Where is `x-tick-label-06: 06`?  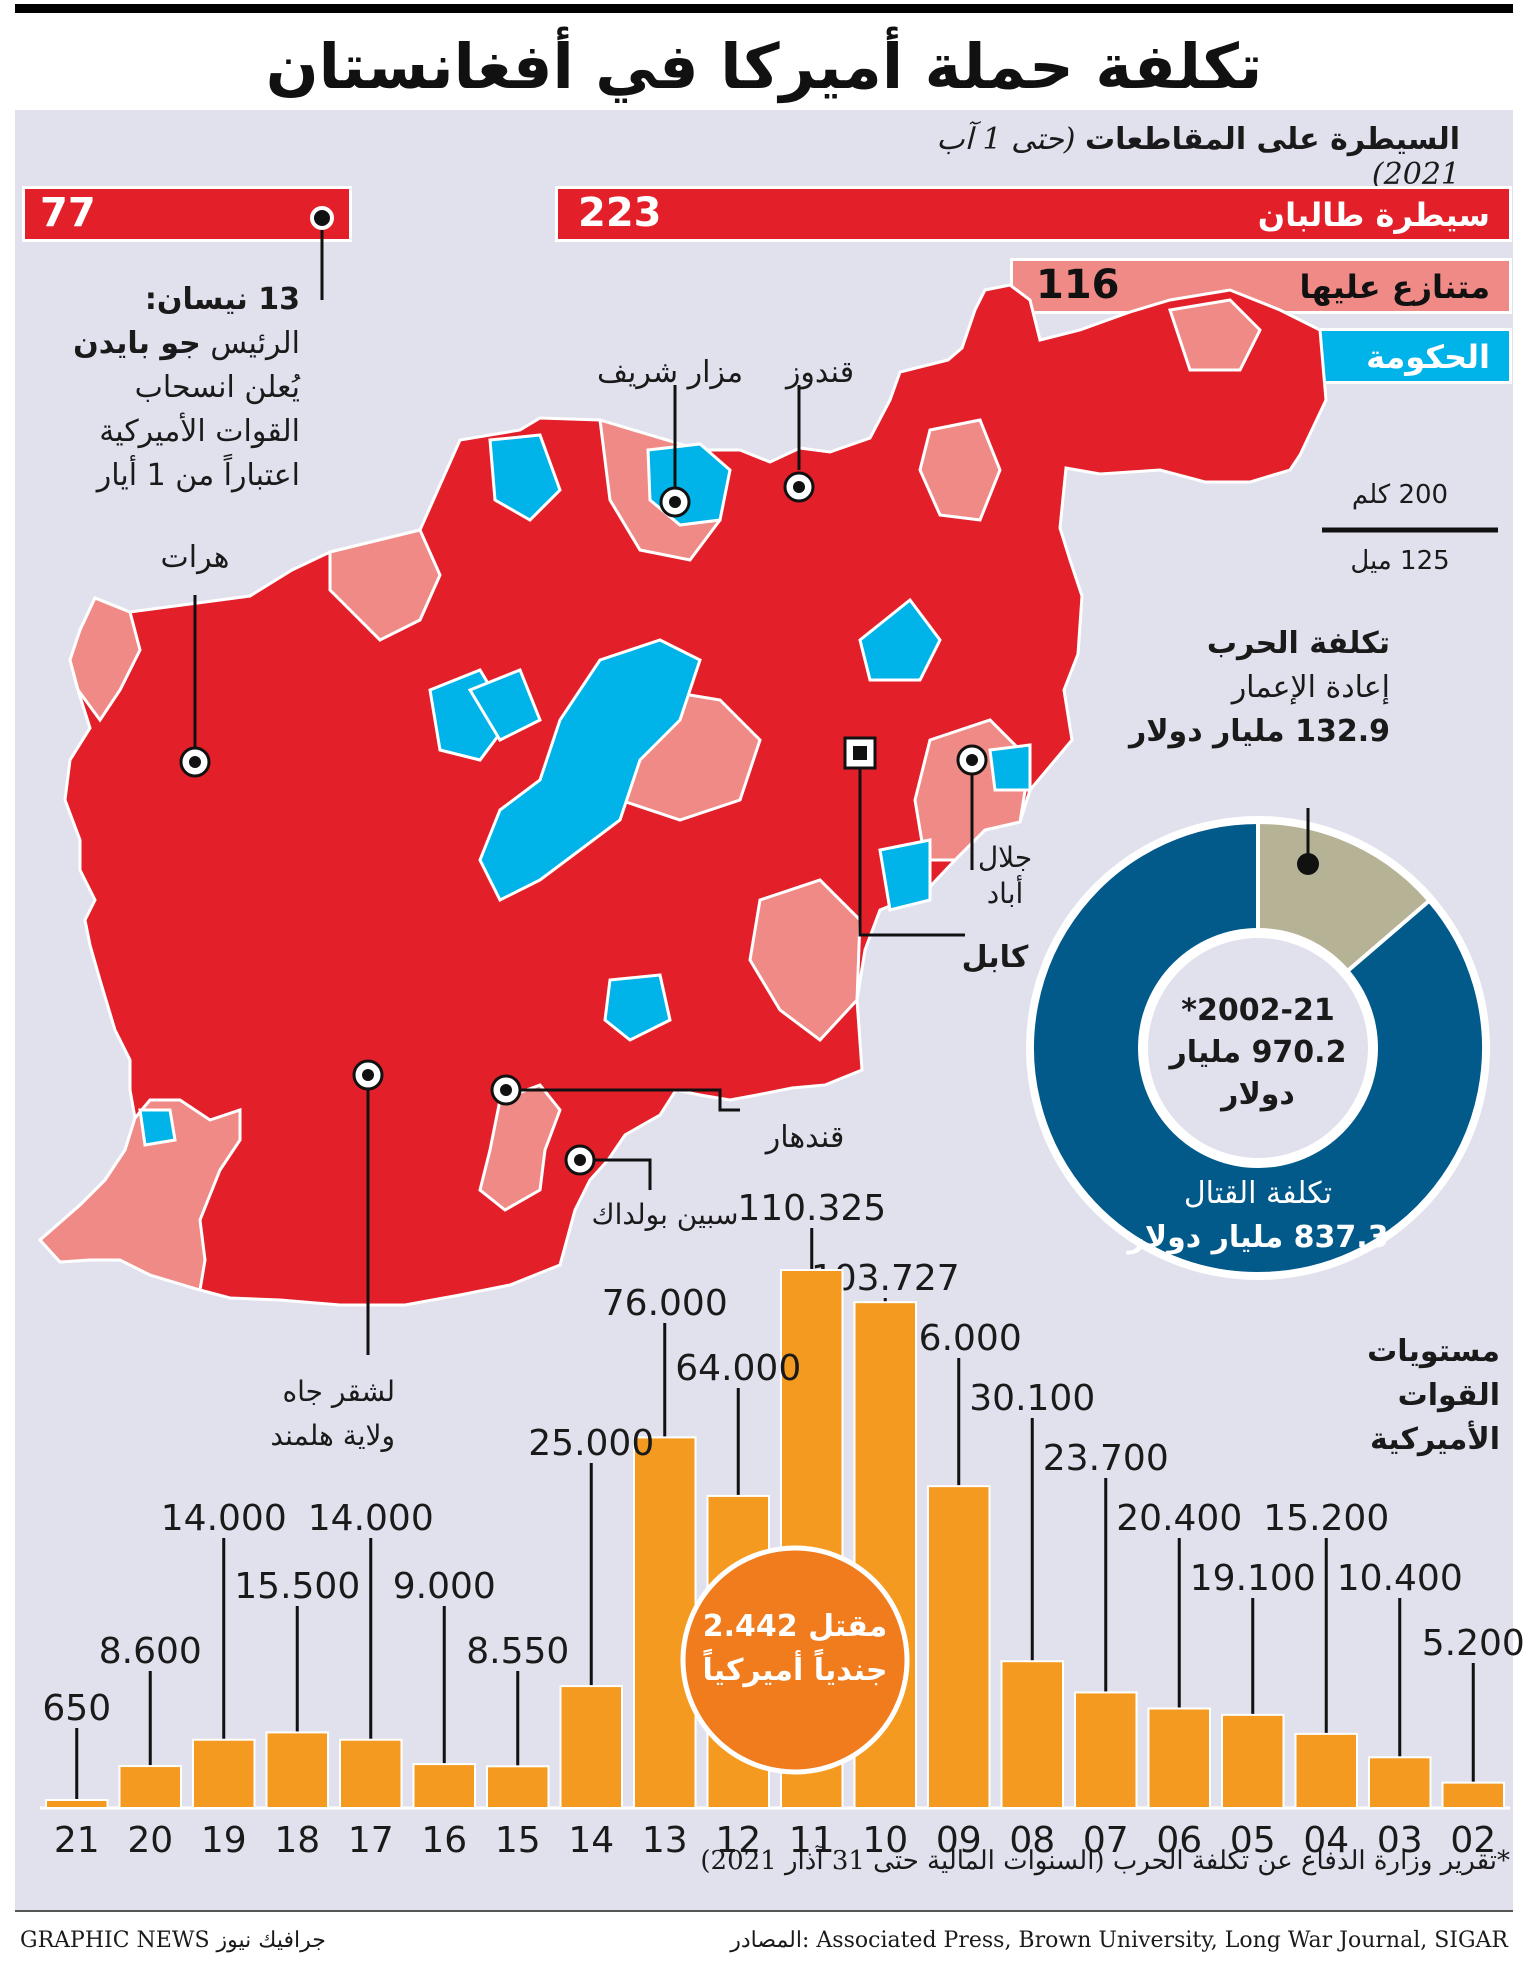
x-tick-label-06: 06 is located at coordinates (1179, 1840).